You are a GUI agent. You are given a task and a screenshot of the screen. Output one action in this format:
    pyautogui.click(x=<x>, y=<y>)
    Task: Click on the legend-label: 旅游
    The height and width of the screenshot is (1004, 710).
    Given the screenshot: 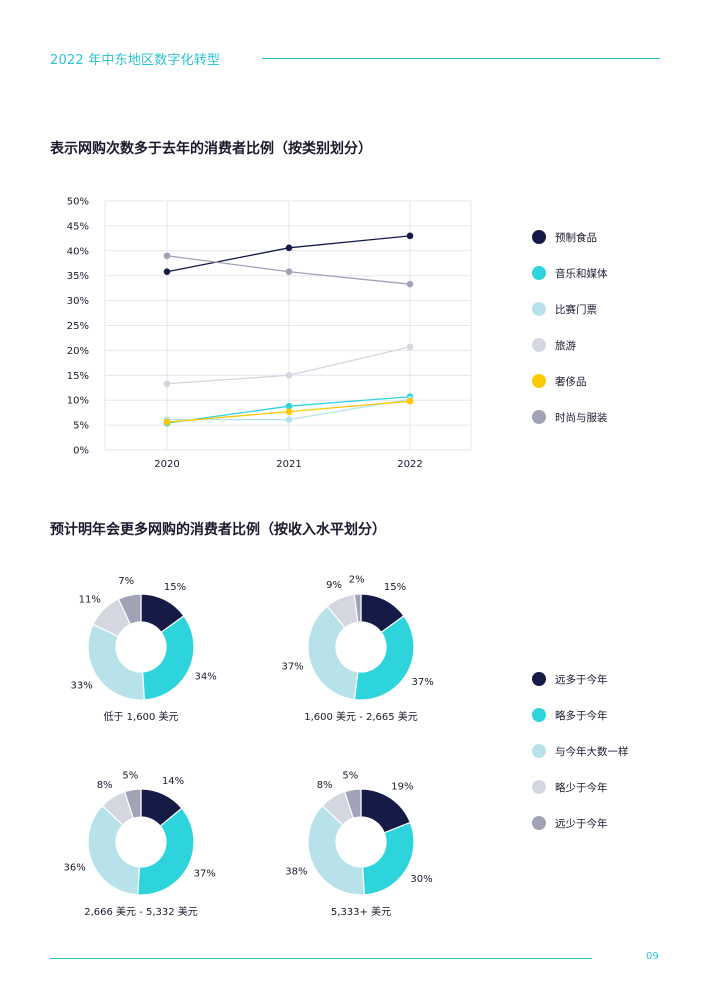 What is the action you would take?
    pyautogui.click(x=565, y=345)
    